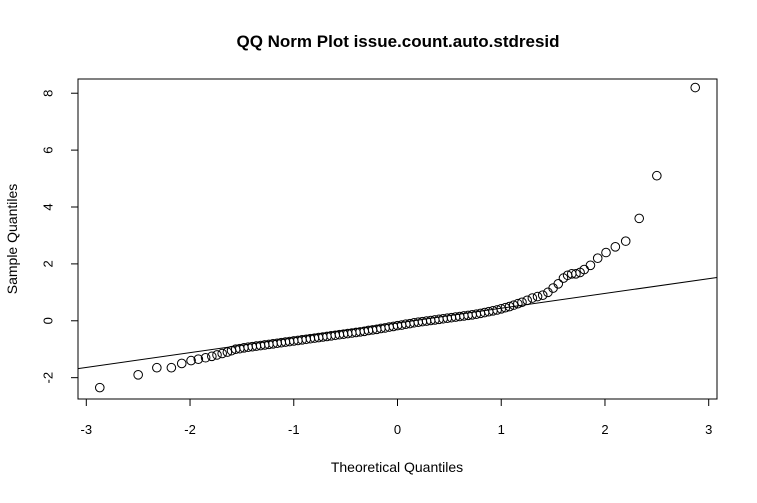 The width and height of the screenshot is (757, 503). I want to click on x-tick-label: 0, so click(397, 429).